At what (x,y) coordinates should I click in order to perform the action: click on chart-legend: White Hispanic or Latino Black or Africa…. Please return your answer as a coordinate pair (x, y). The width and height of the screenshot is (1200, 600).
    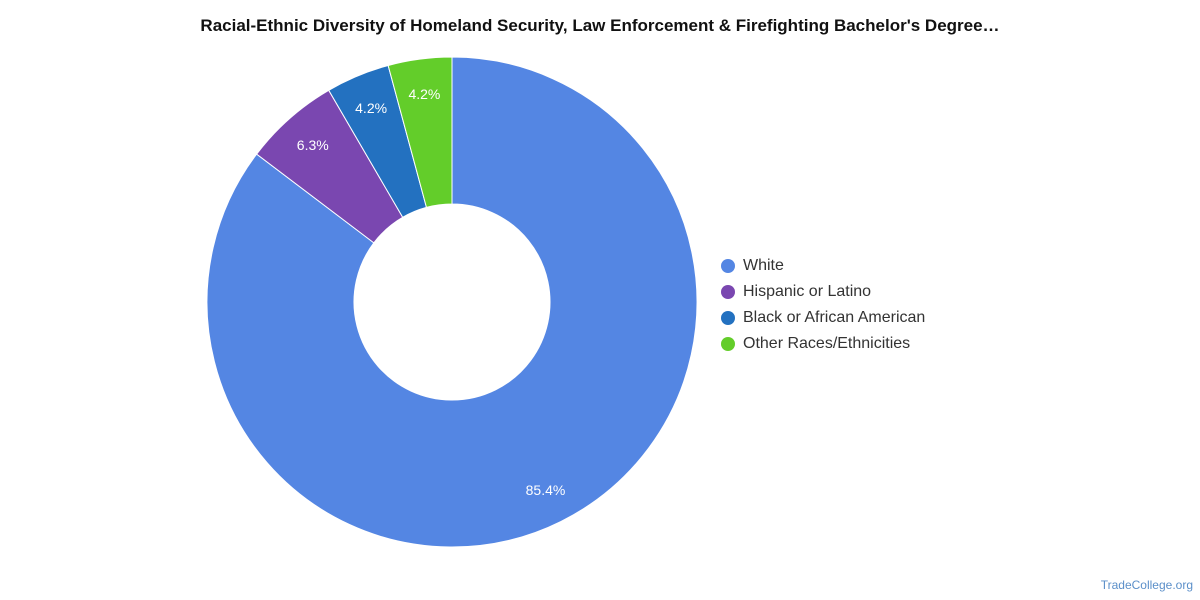
    Looking at the image, I should click on (823, 305).